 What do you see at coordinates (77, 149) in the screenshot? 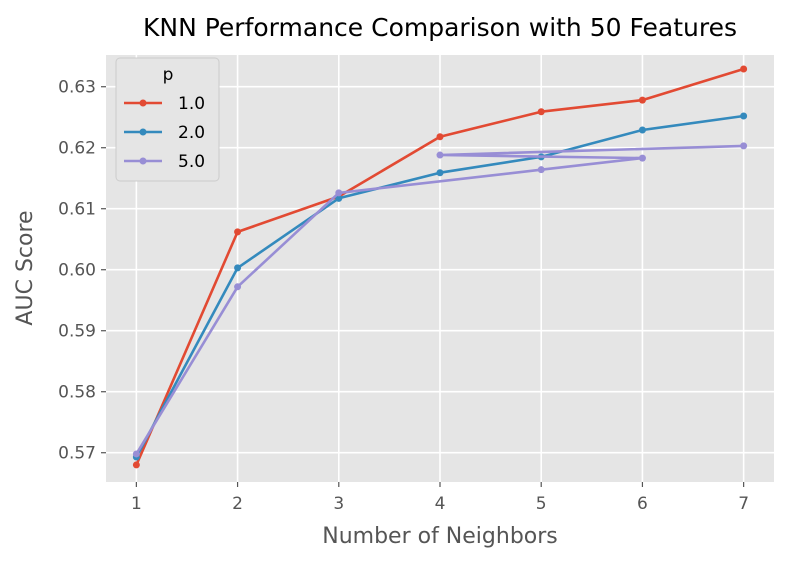
I see `y-tick-label: 0.62` at bounding box center [77, 149].